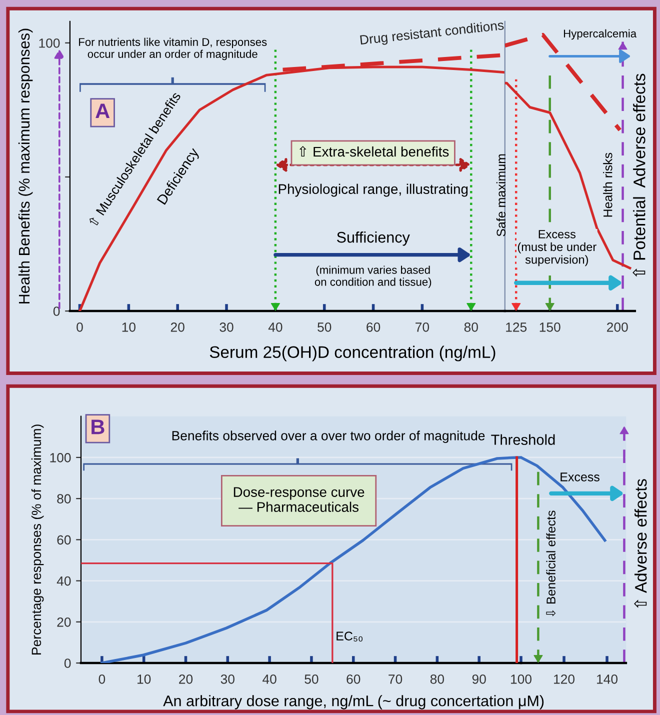 The width and height of the screenshot is (660, 715). I want to click on ref-line-label: ⇧ Adverse effects, so click(640, 543).